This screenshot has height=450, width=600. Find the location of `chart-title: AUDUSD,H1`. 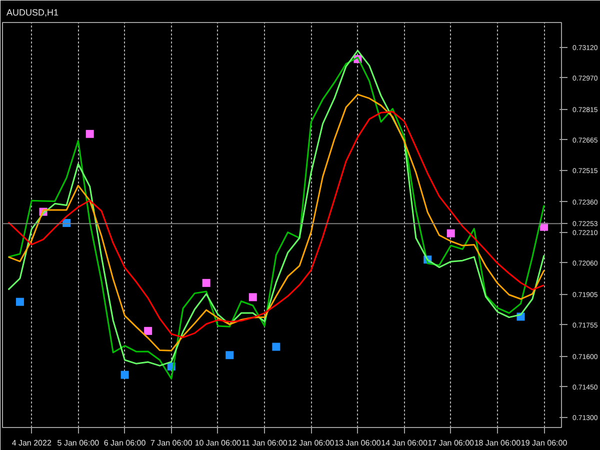

chart-title: AUDUSD,H1 is located at coordinates (32, 13).